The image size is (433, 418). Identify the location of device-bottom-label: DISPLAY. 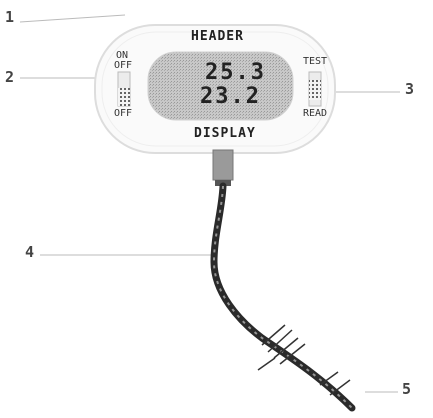
(225, 133).